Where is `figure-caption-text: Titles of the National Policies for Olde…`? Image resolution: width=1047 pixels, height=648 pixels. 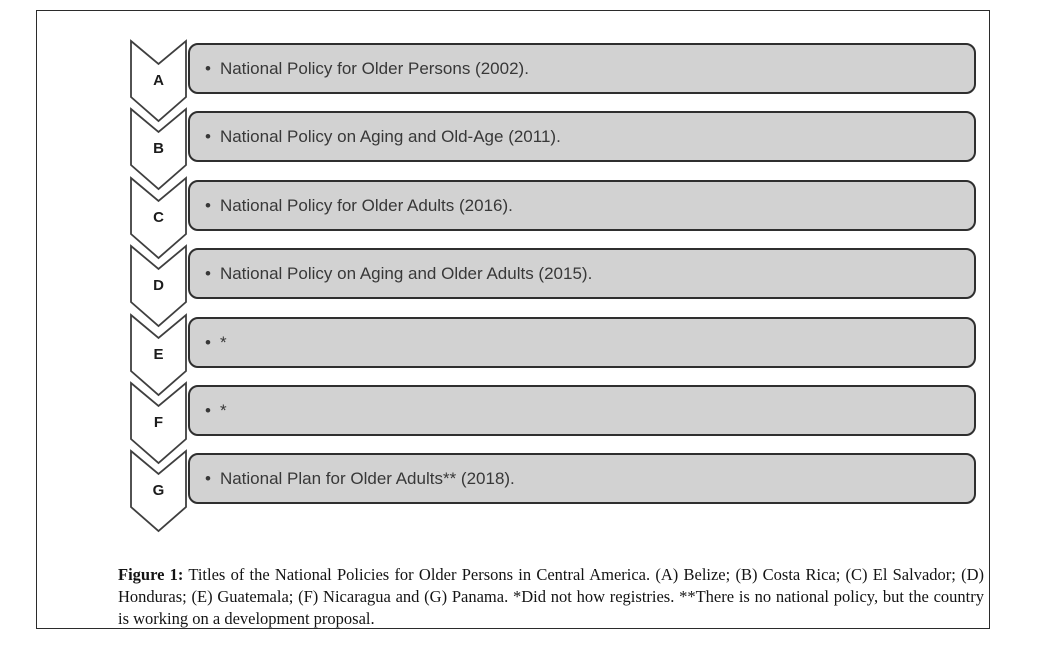 figure-caption-text: Titles of the National Policies for Olde… is located at coordinates (551, 596).